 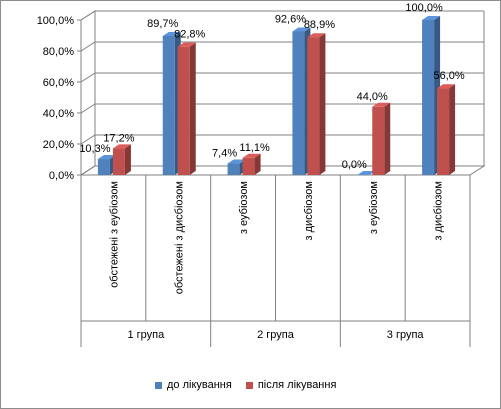 I want to click on bar-before, so click(x=366, y=173).